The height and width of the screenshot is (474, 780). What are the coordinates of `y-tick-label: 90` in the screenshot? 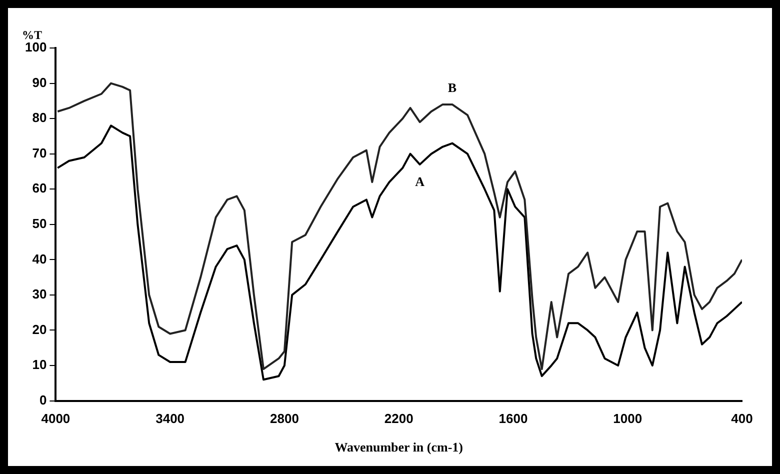 It's located at (39, 82).